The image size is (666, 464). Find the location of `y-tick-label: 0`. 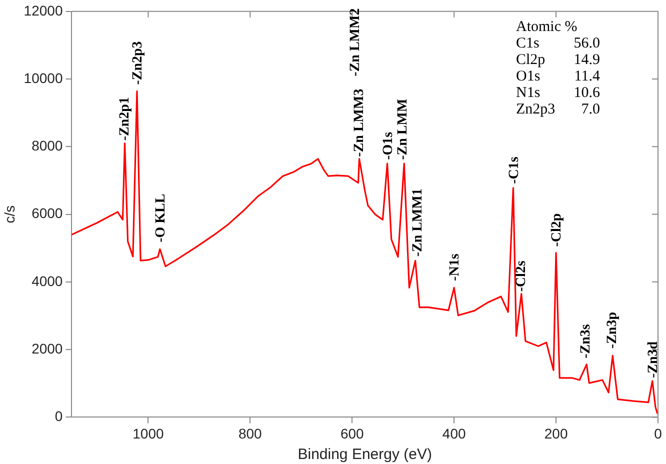

y-tick-label: 0 is located at coordinates (58, 416).